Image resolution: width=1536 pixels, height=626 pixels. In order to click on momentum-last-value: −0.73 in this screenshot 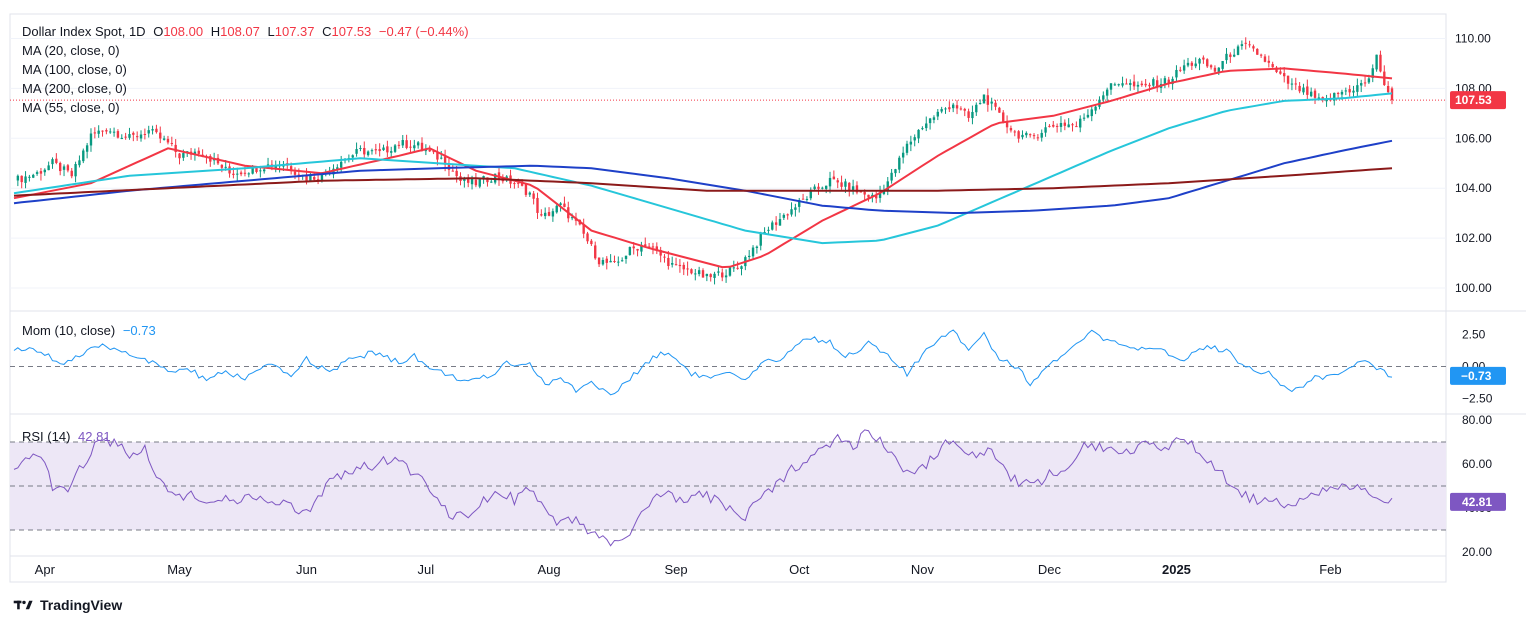, I will do `click(1476, 376)`.